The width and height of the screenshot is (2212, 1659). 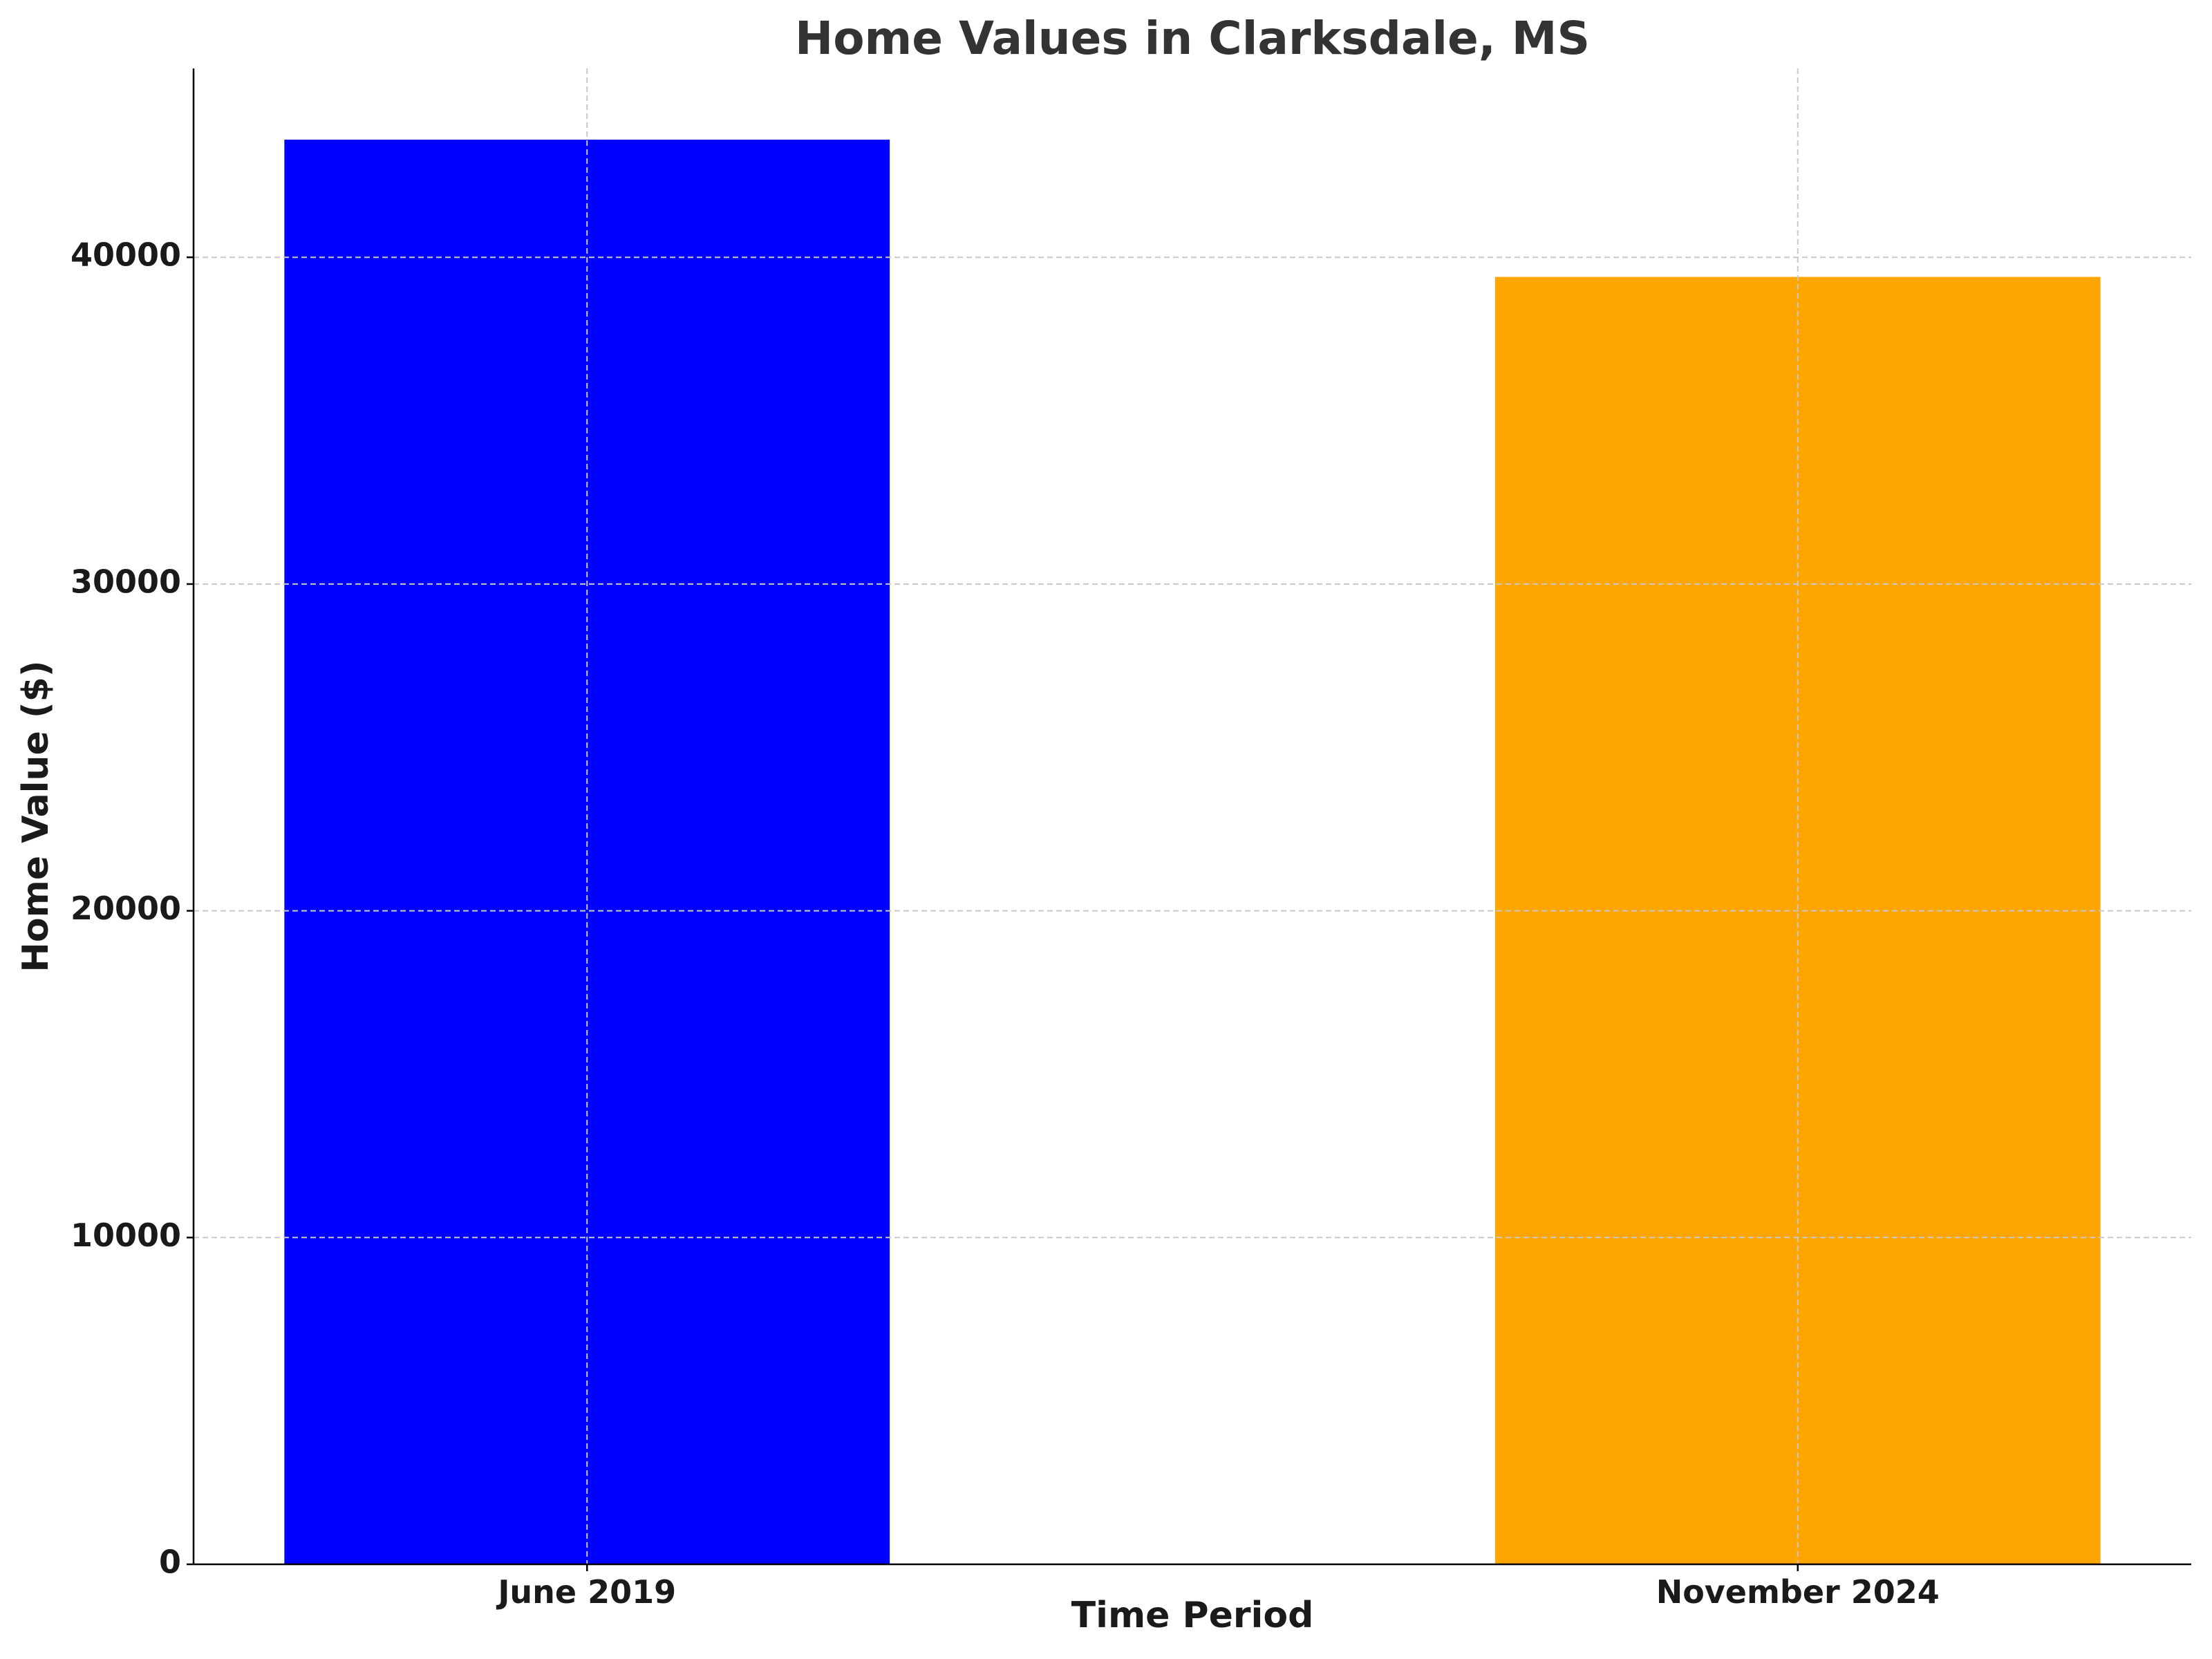 What do you see at coordinates (126, 1235) in the screenshot?
I see `y-tick-label: 10000` at bounding box center [126, 1235].